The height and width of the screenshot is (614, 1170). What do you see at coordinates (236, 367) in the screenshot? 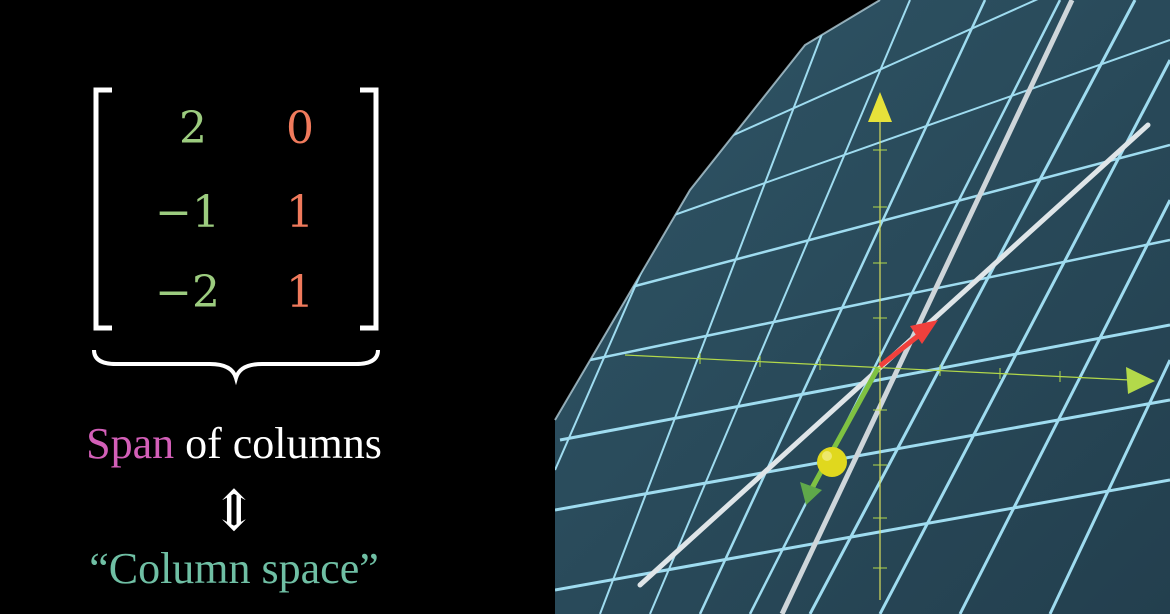
I see `underbrace-icon` at bounding box center [236, 367].